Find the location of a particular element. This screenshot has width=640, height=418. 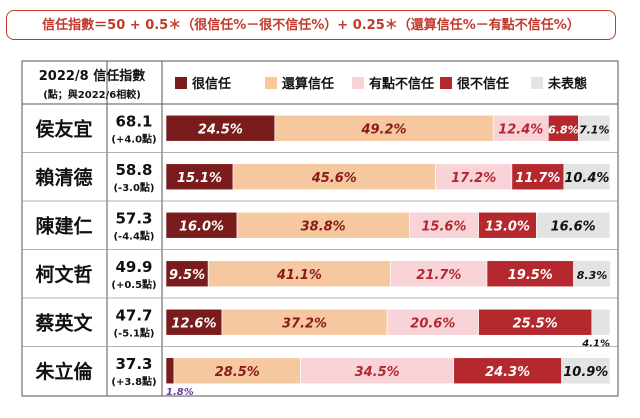

bar-value-label: 25.5% is located at coordinates (535, 323).